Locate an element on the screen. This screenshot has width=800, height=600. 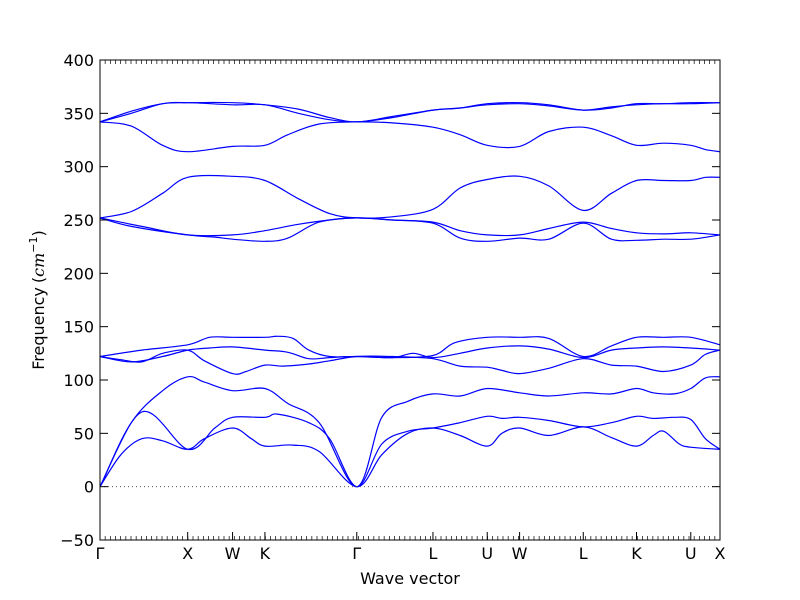
y-axis-label-unit: cm is located at coordinates (38, 265).